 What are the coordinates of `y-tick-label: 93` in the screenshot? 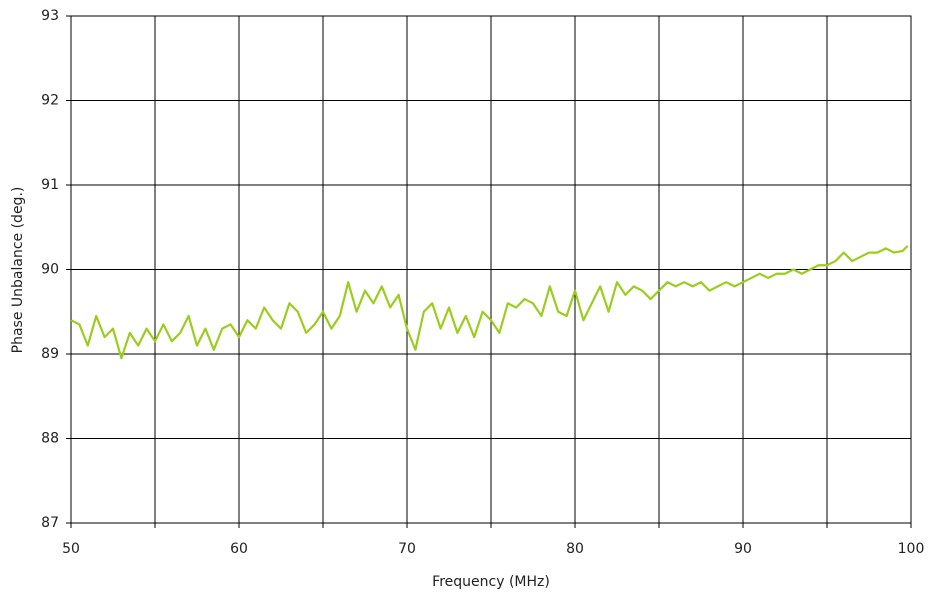 It's located at (50, 16).